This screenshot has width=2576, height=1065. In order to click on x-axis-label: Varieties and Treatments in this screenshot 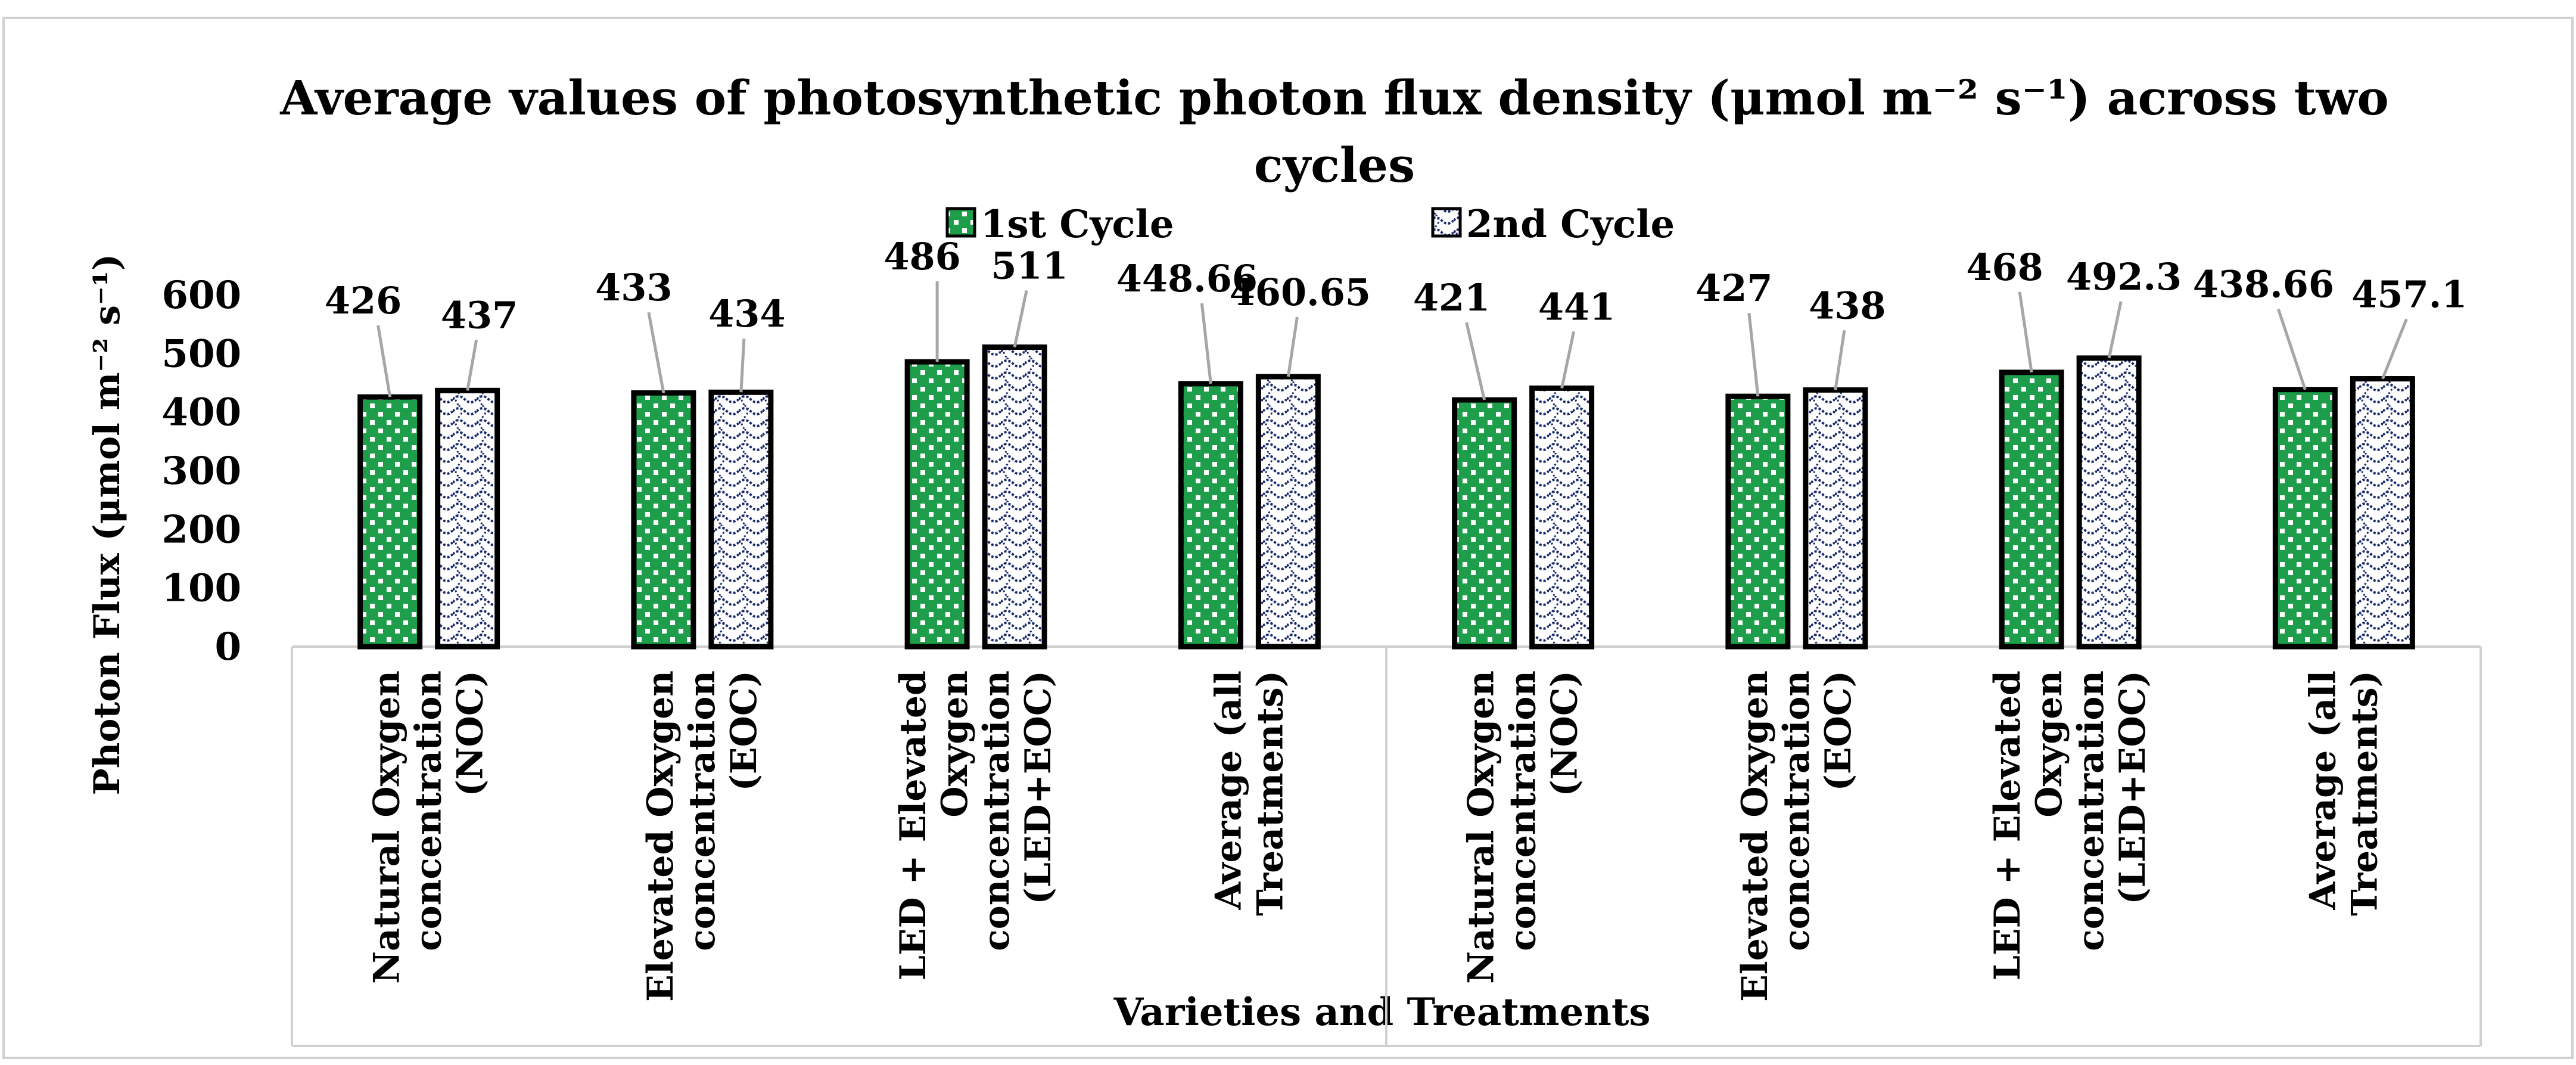, I will do `click(1382, 1013)`.